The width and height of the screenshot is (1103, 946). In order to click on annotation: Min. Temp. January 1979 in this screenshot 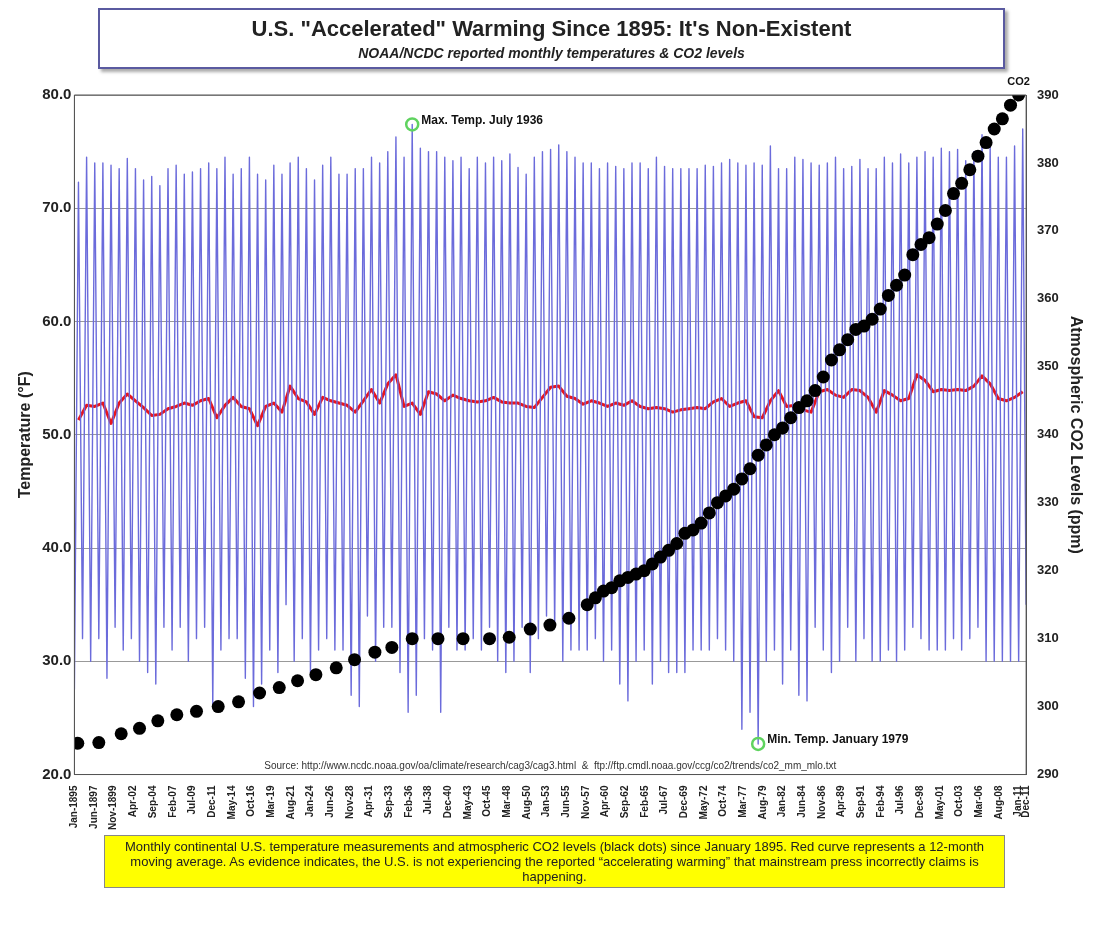, I will do `click(838, 739)`.